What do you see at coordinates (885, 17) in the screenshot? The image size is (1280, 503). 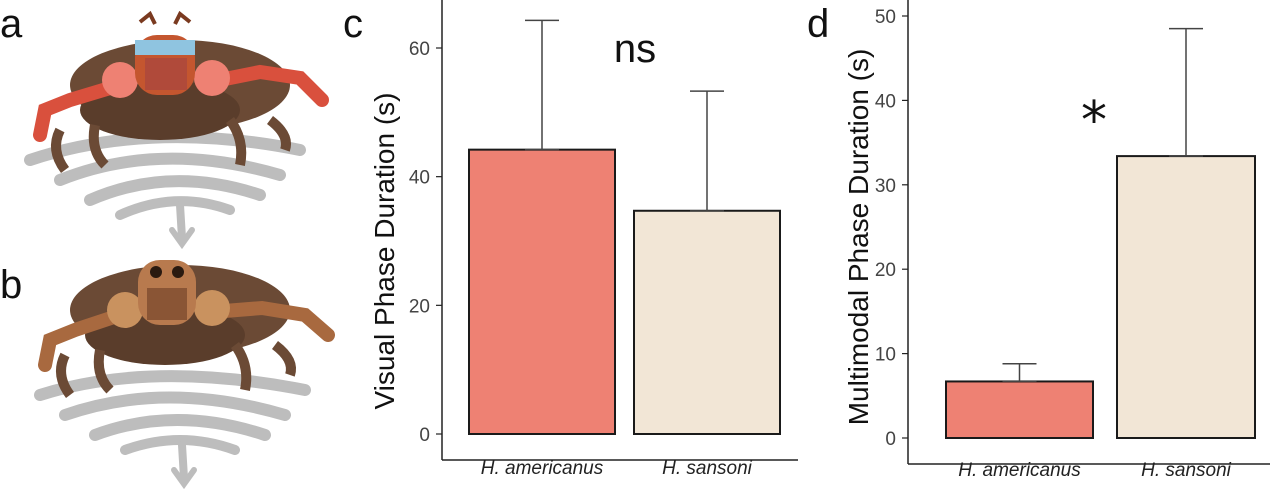 I see `y-tick-label: 50` at bounding box center [885, 17].